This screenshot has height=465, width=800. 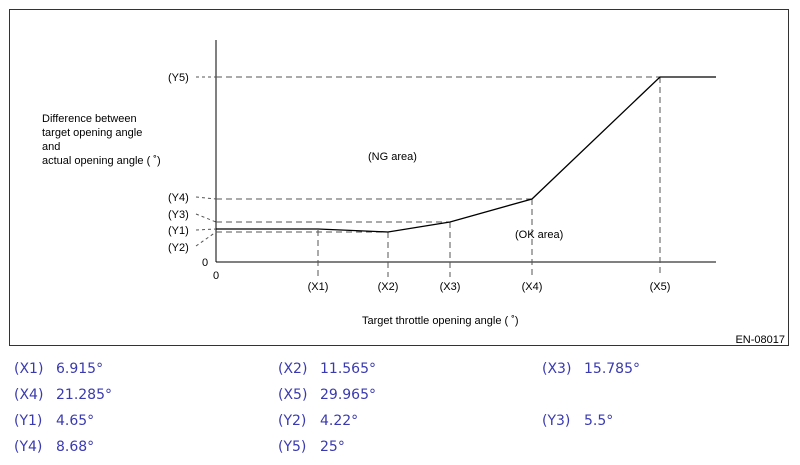 What do you see at coordinates (178, 231) in the screenshot?
I see `y-tick-y1: (Y1)` at bounding box center [178, 231].